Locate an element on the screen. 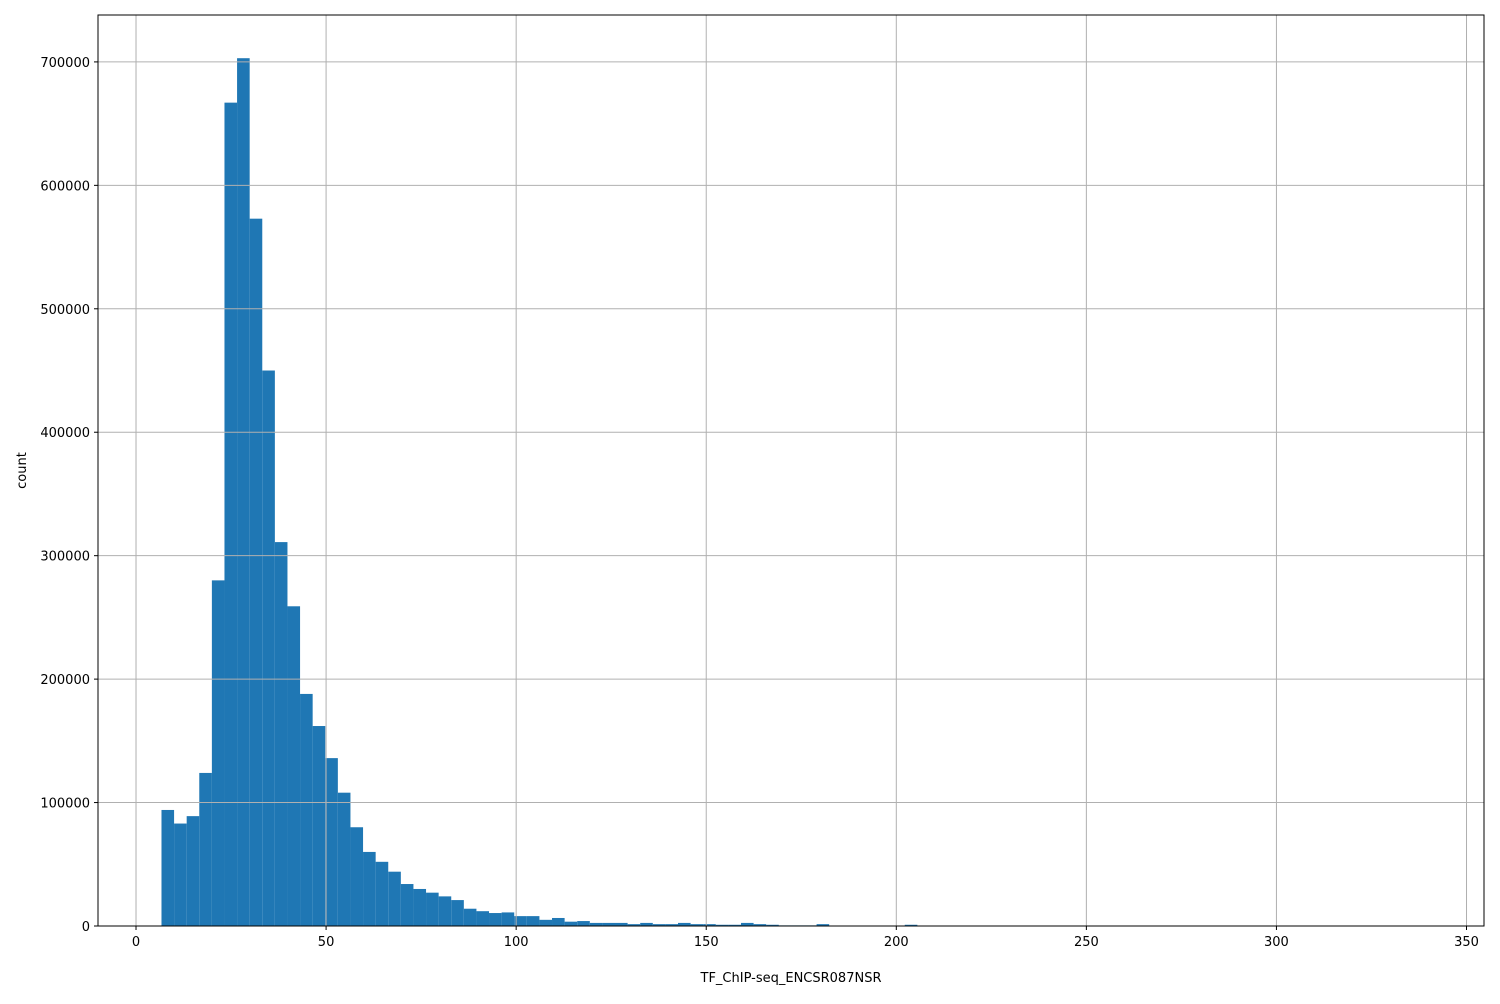 This screenshot has height=1004, width=1500. x-tick-label: 0 is located at coordinates (136, 942).